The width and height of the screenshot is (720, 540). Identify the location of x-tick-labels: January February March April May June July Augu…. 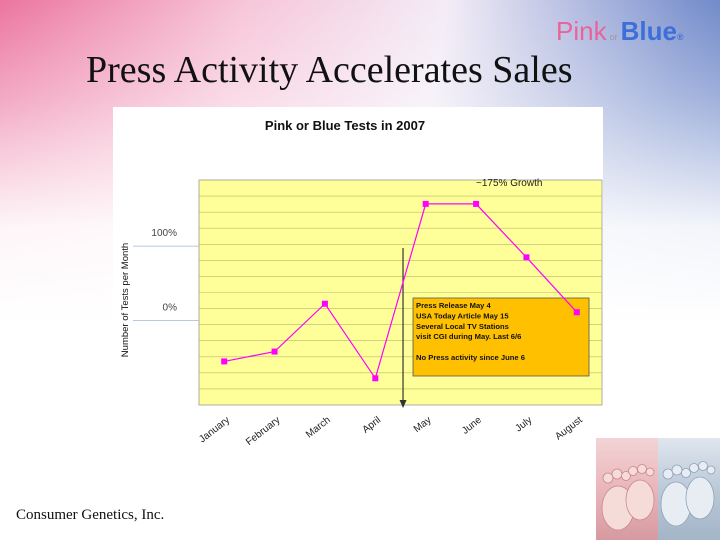
(391, 431).